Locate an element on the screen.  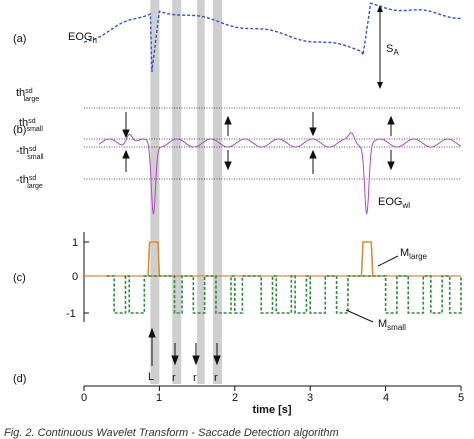
d-markers is located at coordinates (184, 346).